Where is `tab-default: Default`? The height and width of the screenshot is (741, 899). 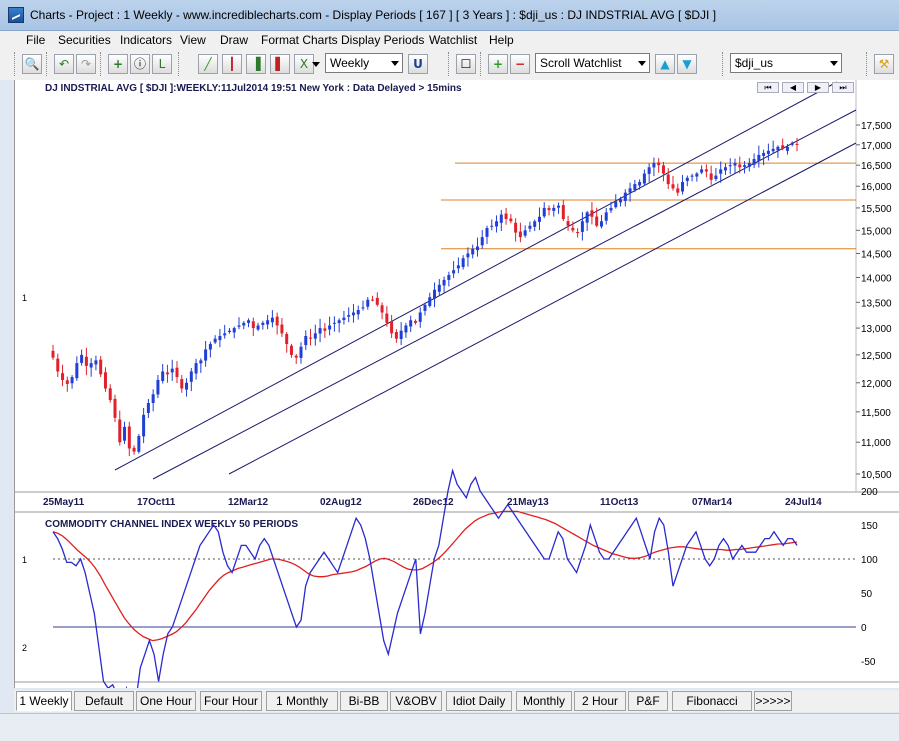 tab-default: Default is located at coordinates (104, 701).